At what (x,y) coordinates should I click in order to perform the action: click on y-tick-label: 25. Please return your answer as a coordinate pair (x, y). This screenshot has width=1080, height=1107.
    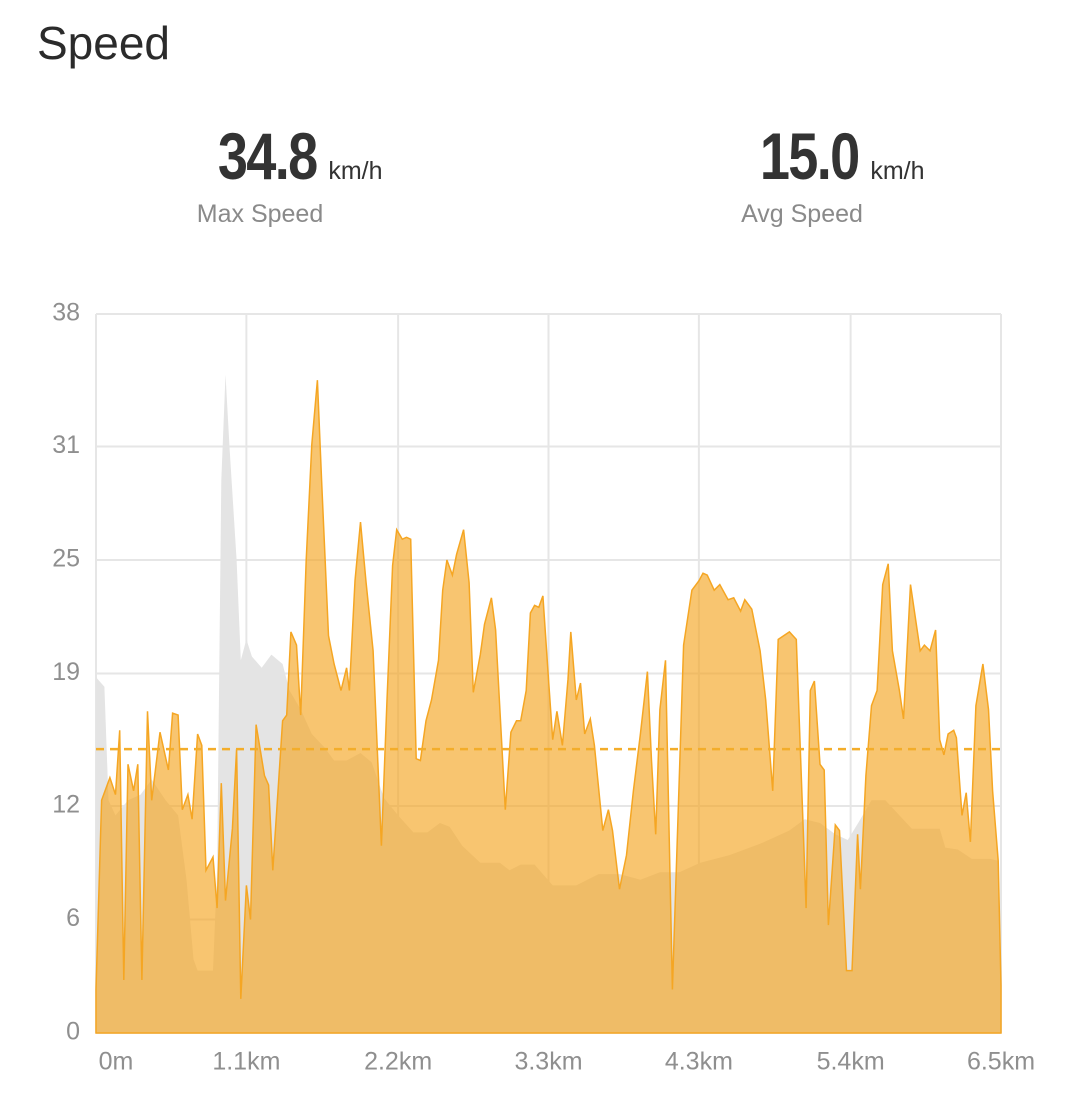
    Looking at the image, I should click on (66, 559).